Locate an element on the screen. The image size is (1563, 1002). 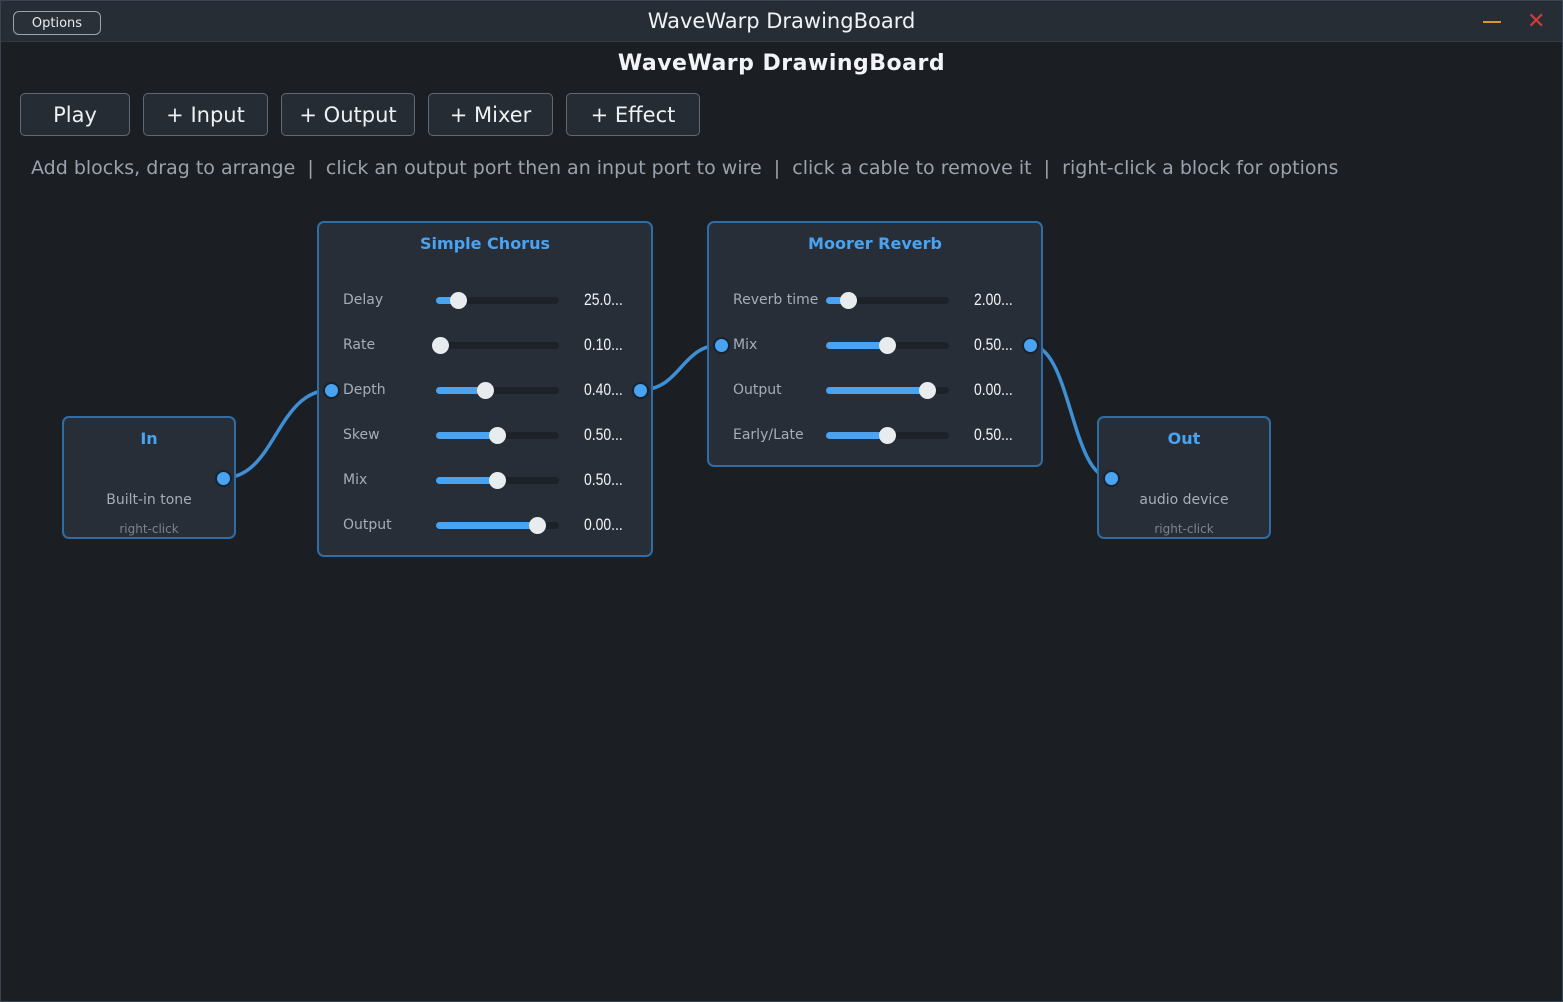
add-effect-button: + Effect is located at coordinates (633, 114).